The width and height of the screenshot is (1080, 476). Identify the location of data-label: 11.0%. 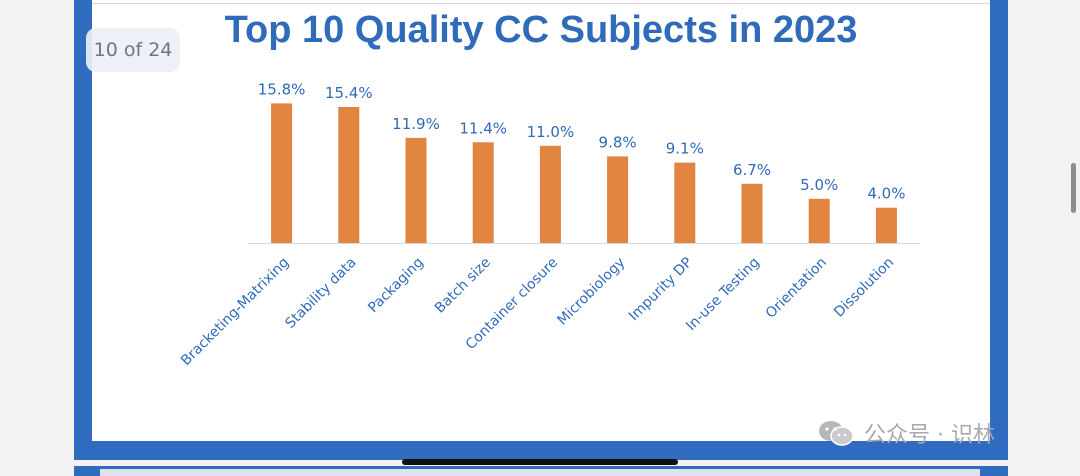
(551, 132).